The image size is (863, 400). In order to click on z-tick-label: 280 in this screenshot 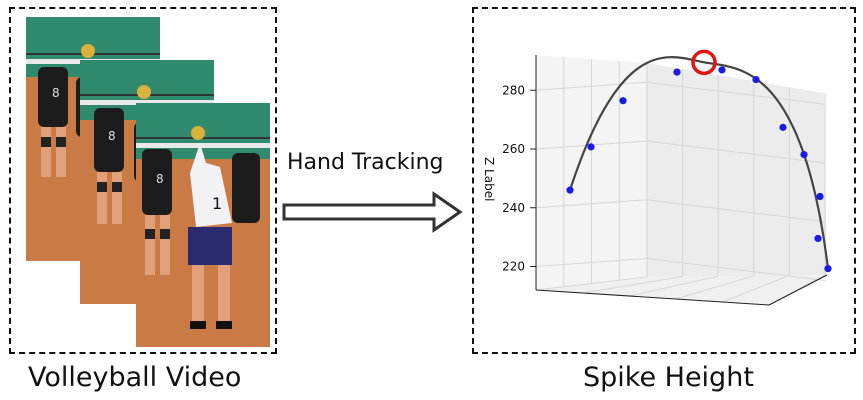, I will do `click(513, 90)`.